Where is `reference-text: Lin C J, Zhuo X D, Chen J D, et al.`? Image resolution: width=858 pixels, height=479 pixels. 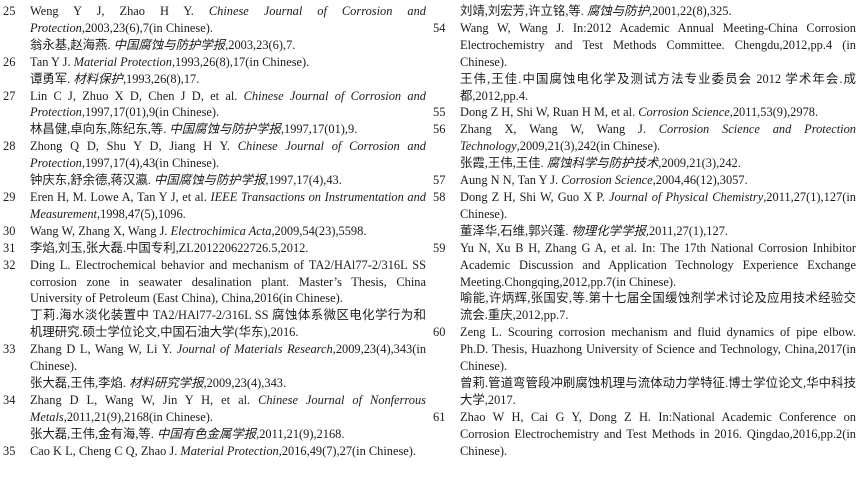
reference-text: Lin C J, Zhuo X D, Chen J D, et al. is located at coordinates (137, 95).